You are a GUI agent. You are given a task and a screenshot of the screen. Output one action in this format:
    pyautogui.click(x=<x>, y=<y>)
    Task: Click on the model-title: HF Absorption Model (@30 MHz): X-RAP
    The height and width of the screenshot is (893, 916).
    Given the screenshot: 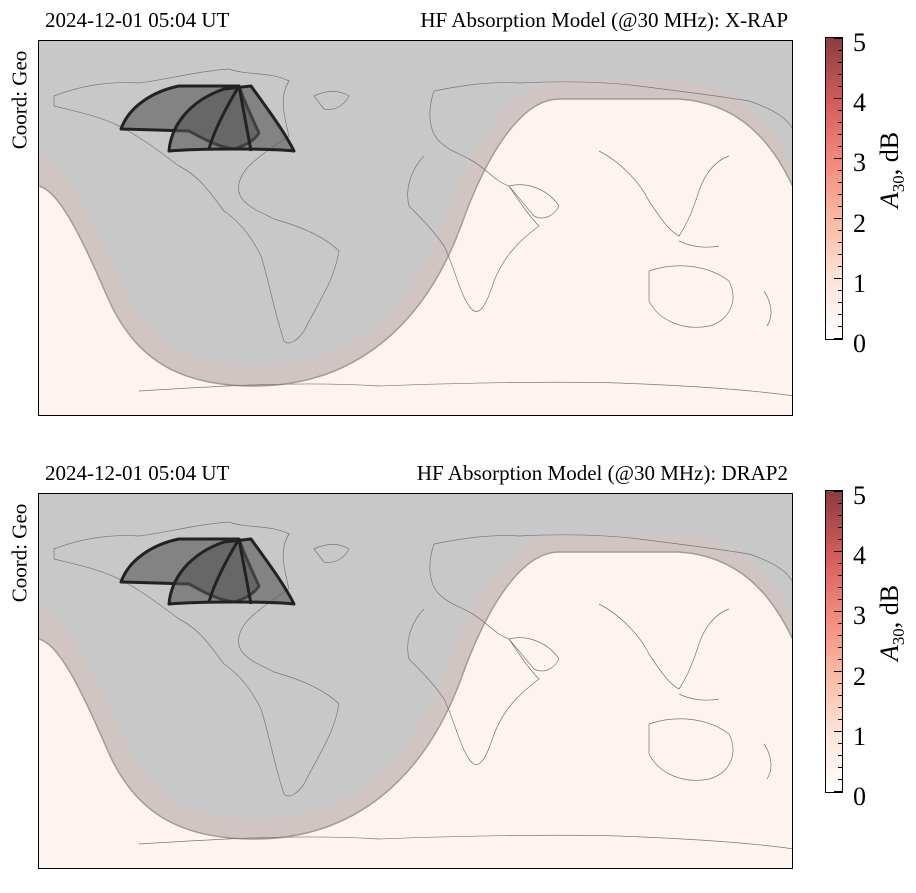 What is the action you would take?
    pyautogui.click(x=604, y=20)
    